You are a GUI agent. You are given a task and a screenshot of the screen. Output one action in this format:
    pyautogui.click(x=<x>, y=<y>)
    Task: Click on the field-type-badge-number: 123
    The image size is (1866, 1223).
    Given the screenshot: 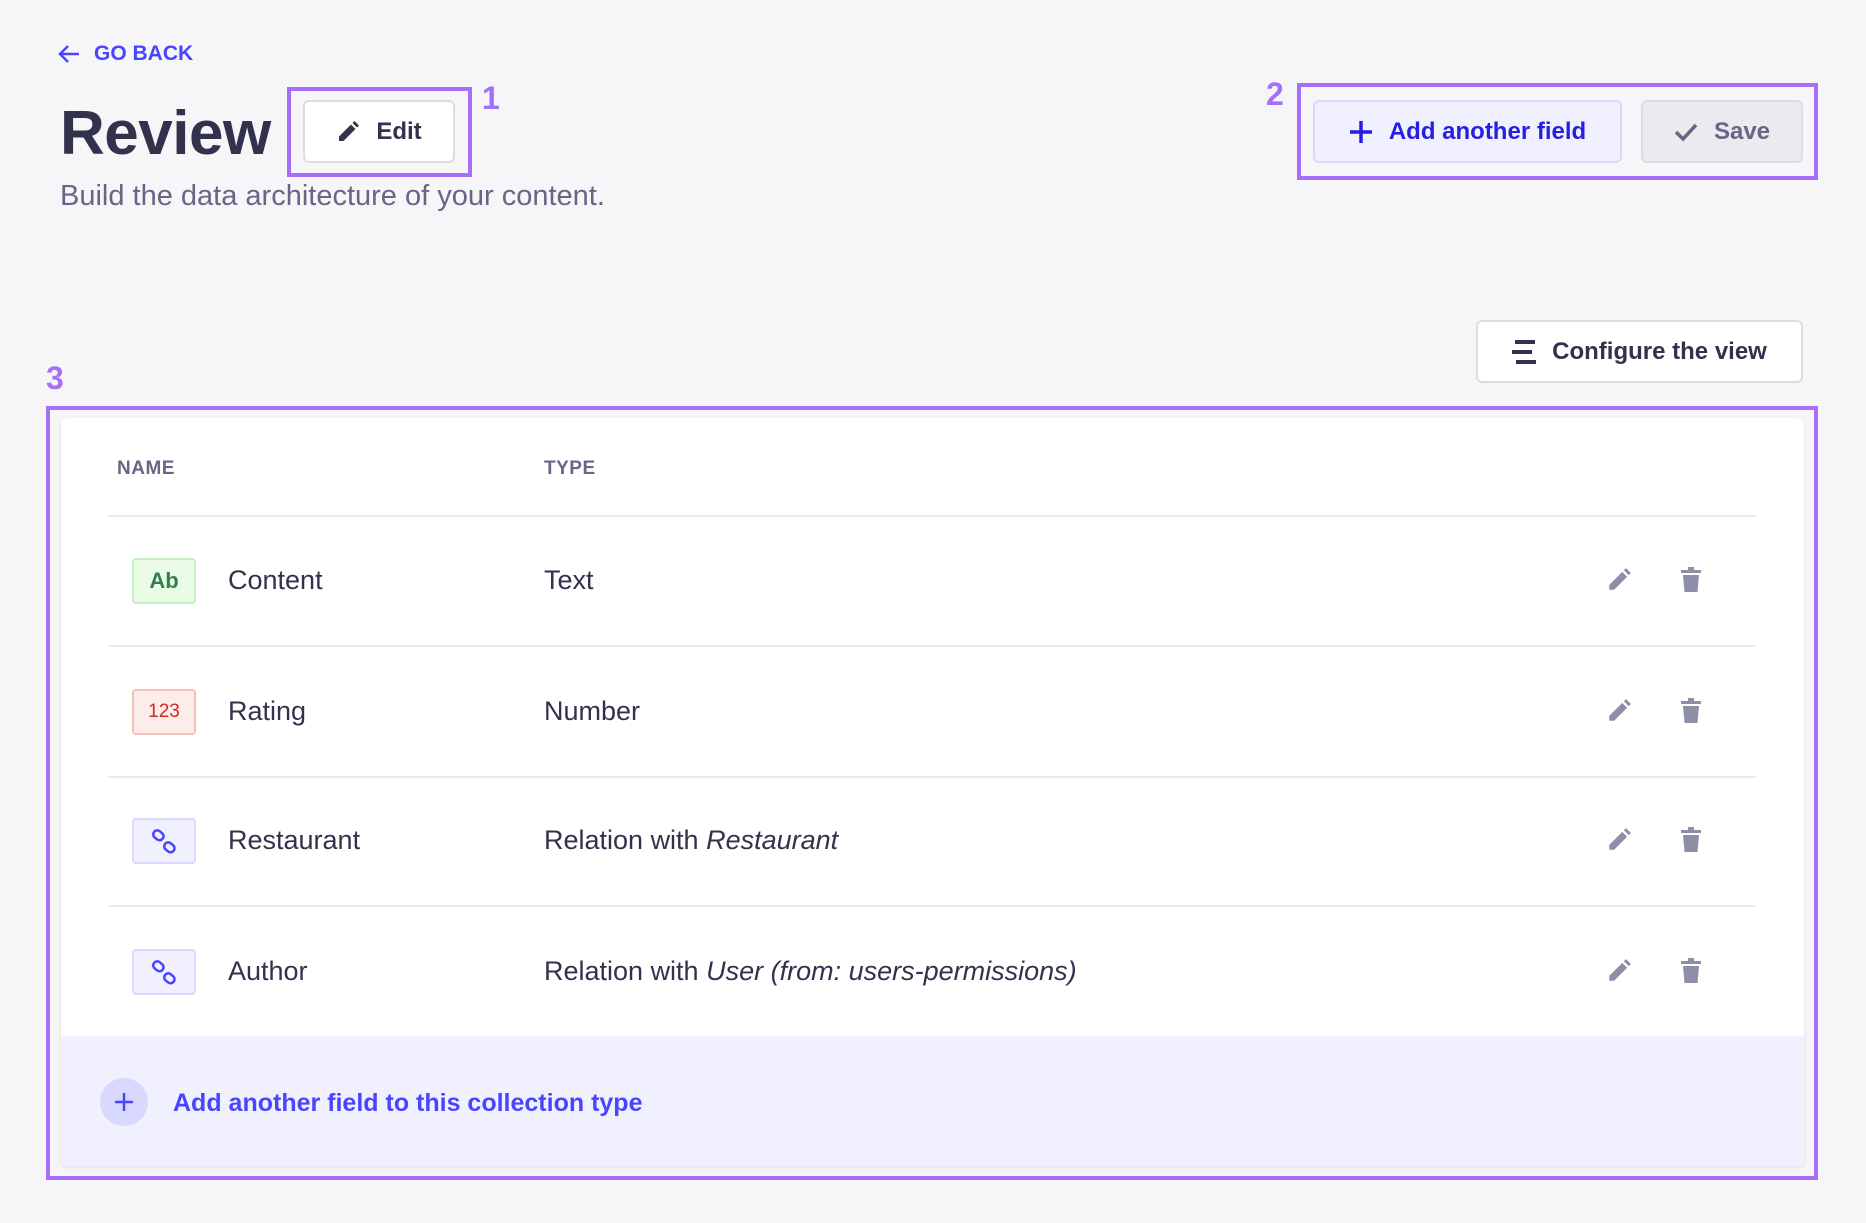 What is the action you would take?
    pyautogui.click(x=164, y=712)
    